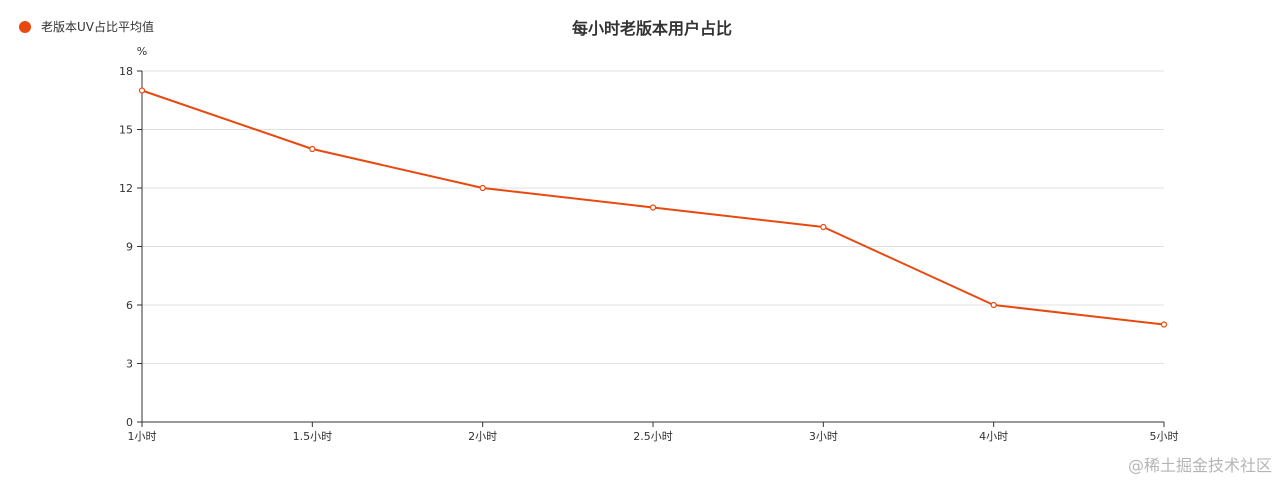 This screenshot has height=482, width=1280. I want to click on legend: 老版本UV占比平均值, so click(86, 26).